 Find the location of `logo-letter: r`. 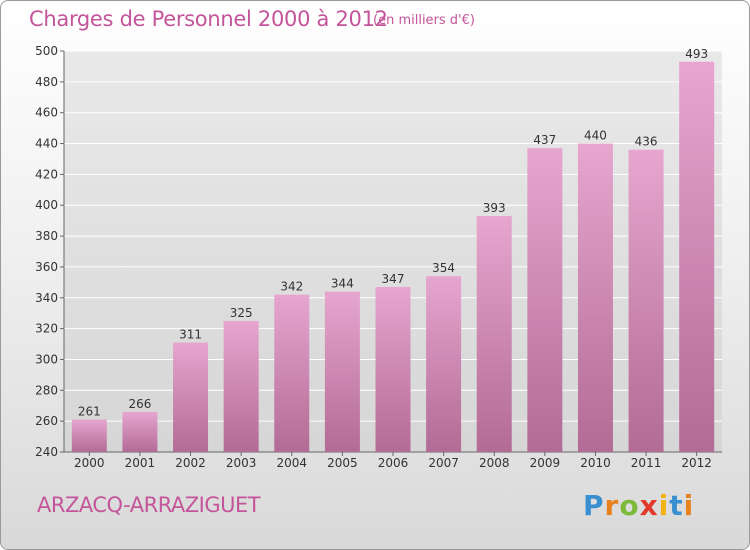

logo-letter: r is located at coordinates (612, 505).